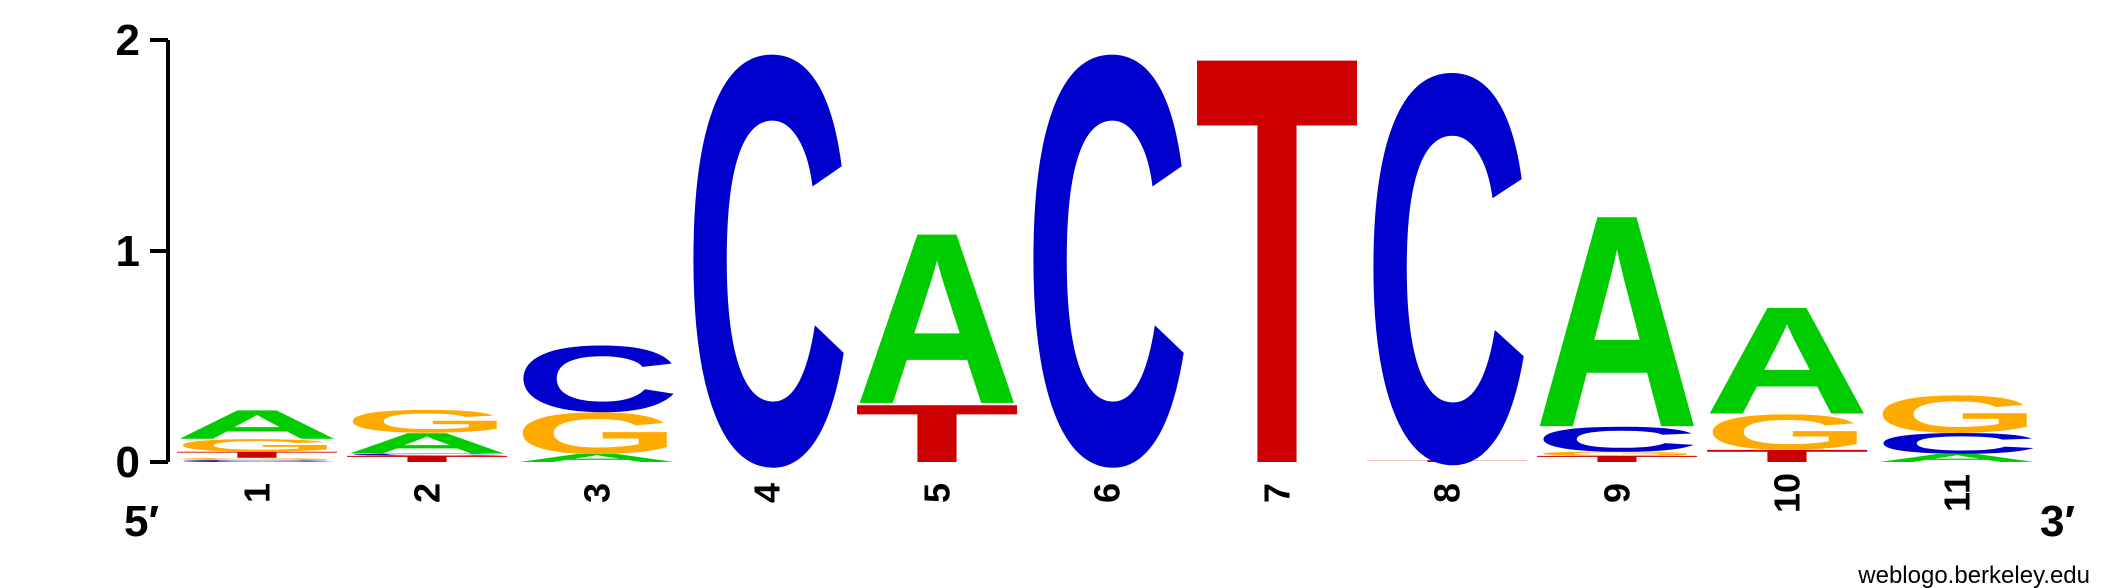 The width and height of the screenshot is (2125, 588). Describe the element at coordinates (427, 421) in the screenshot. I see `letter-2-g-3: G` at that location.